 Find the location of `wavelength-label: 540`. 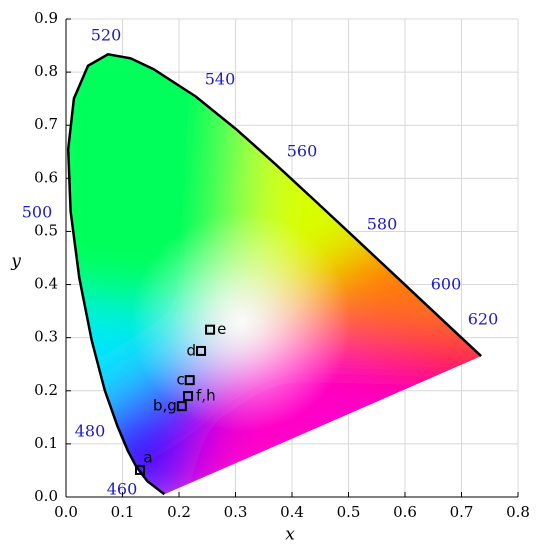

wavelength-label: 540 is located at coordinates (220, 79).